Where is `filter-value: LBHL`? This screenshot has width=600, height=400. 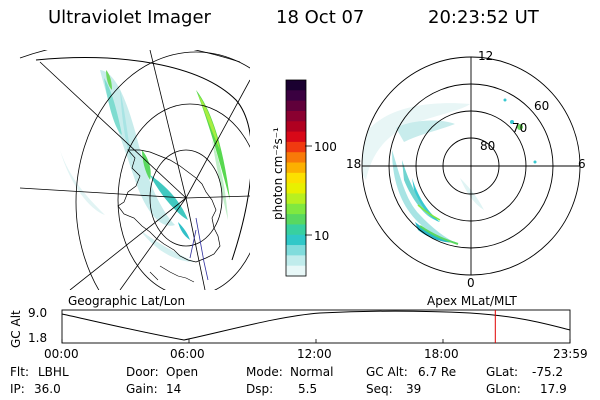 filter-value: LBHL is located at coordinates (53, 372).